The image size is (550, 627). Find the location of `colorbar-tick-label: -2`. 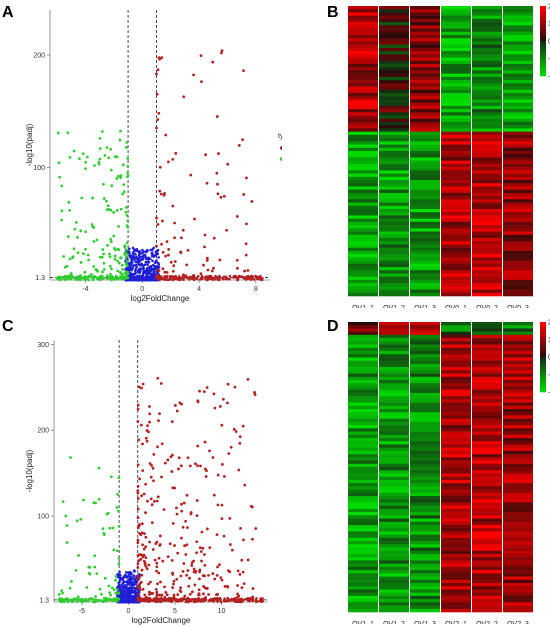

colorbar-tick-label: -2 is located at coordinates (549, 77).